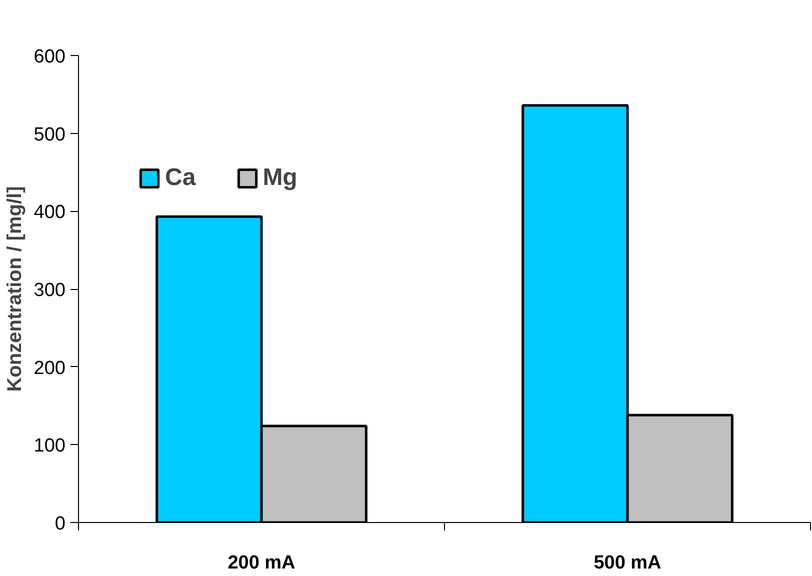  What do you see at coordinates (262, 563) in the screenshot?
I see `x-tick-label: 200 mA` at bounding box center [262, 563].